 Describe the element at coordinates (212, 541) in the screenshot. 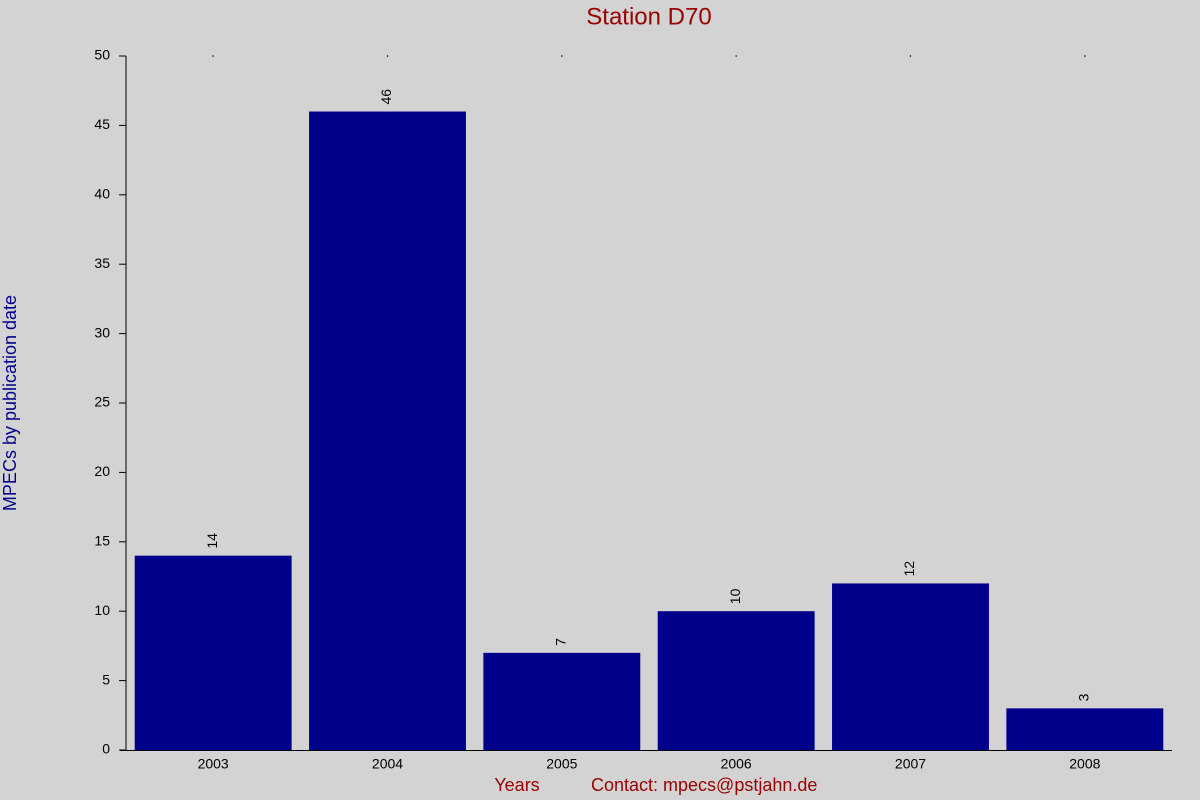

I see `value-label: 14` at that location.